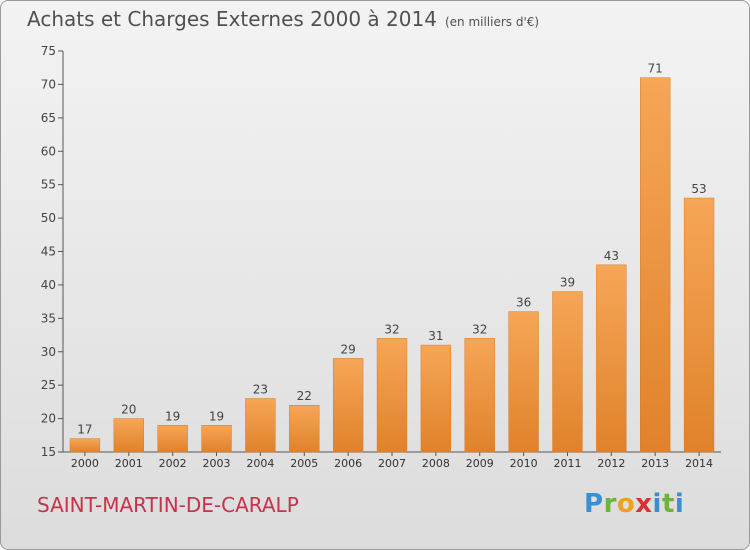  Describe the element at coordinates (699, 463) in the screenshot. I see `x-tick-label: 2014` at that location.